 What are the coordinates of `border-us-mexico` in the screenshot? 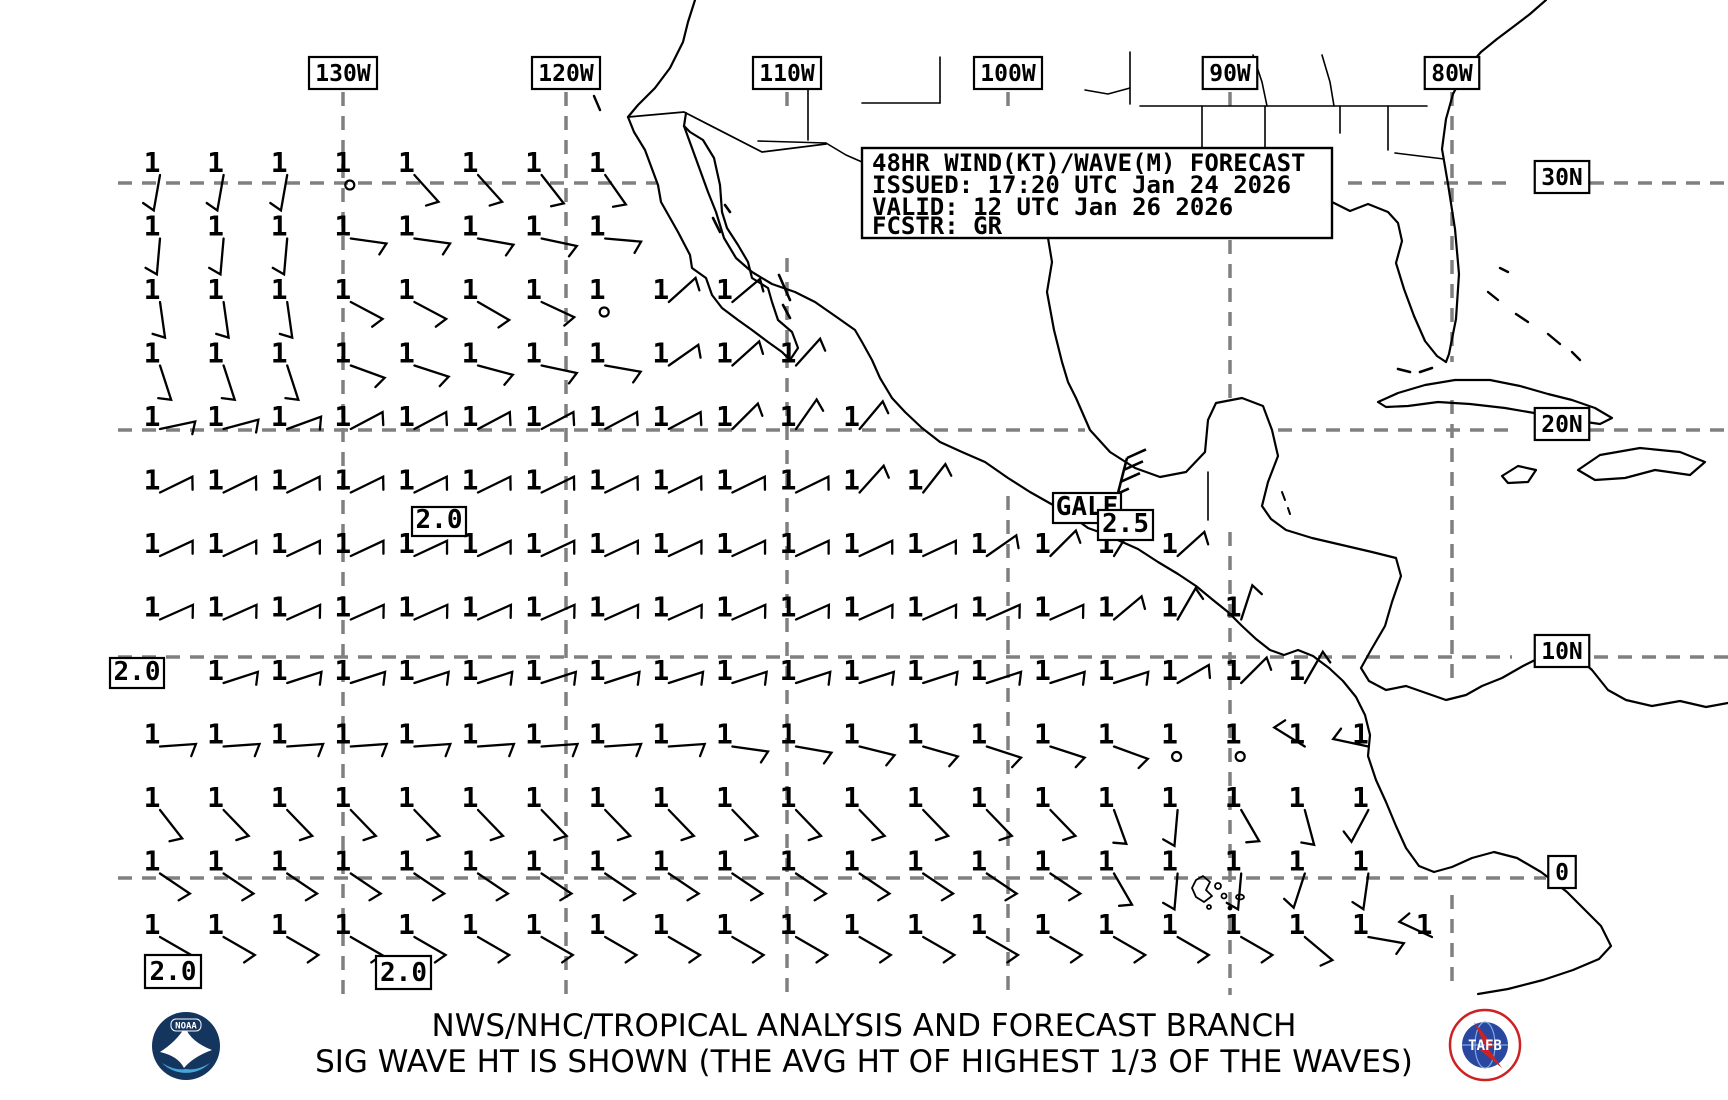 It's located at (727, 132).